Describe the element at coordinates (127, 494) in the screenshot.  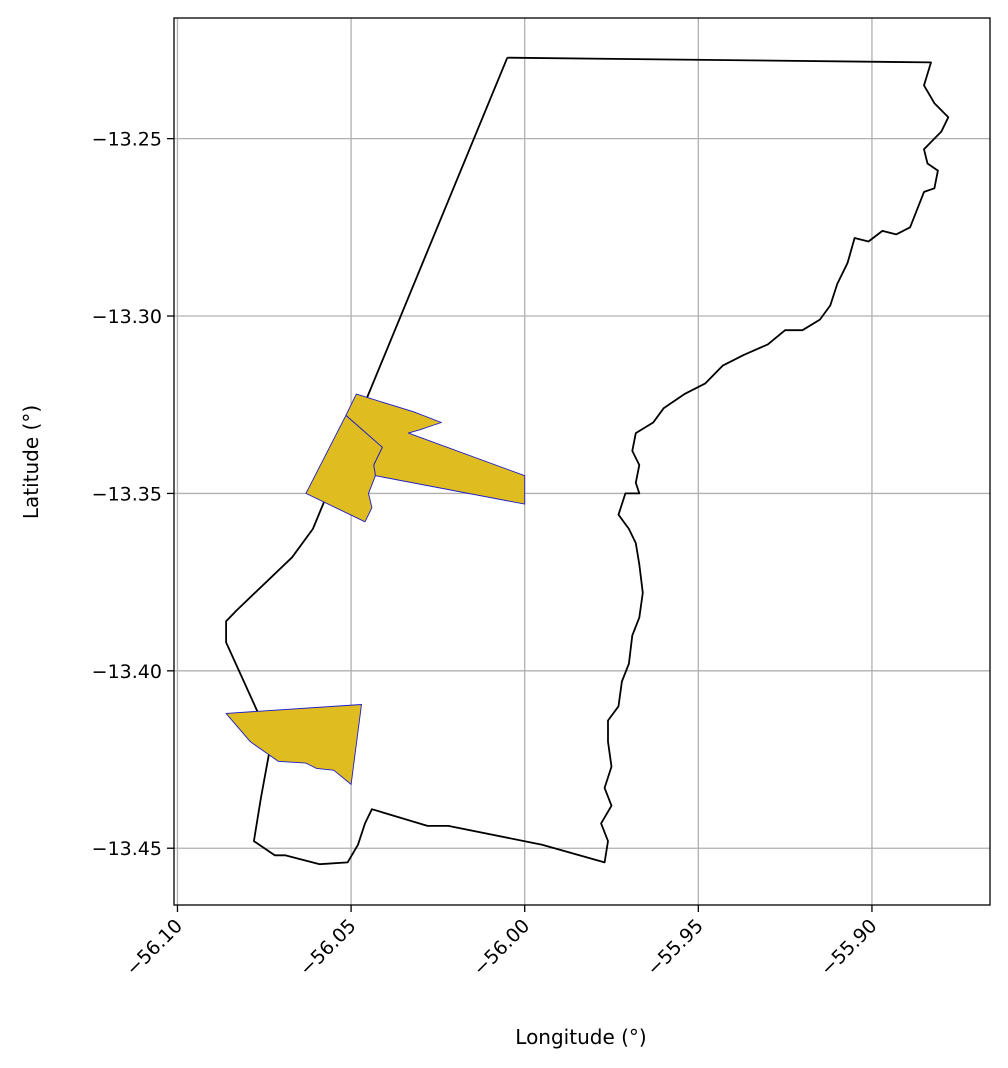
I see `y-tick-label: −13.35` at that location.